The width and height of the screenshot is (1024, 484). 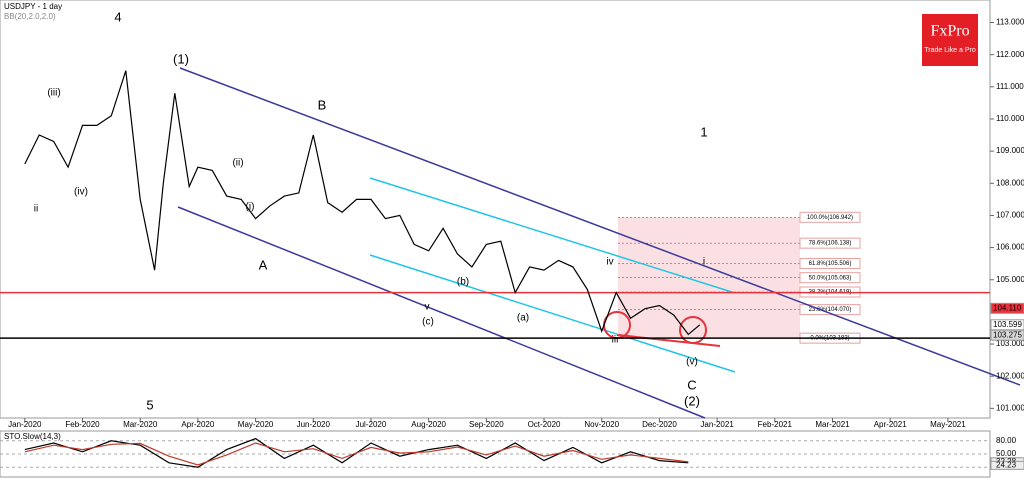 What do you see at coordinates (691, 384) in the screenshot?
I see `wave-label: C` at bounding box center [691, 384].